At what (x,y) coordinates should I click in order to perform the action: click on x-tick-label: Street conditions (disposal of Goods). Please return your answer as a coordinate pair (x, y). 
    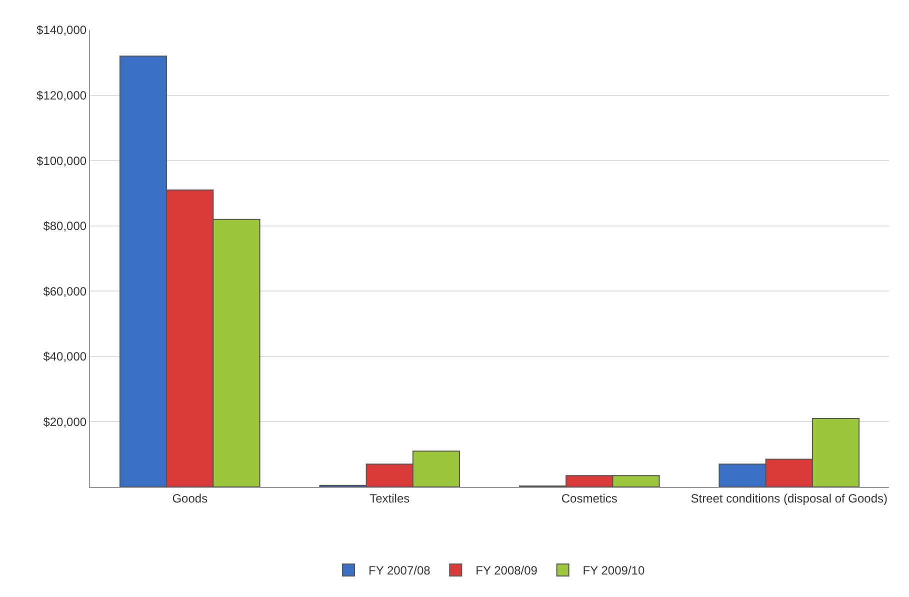
    Looking at the image, I should click on (789, 498).